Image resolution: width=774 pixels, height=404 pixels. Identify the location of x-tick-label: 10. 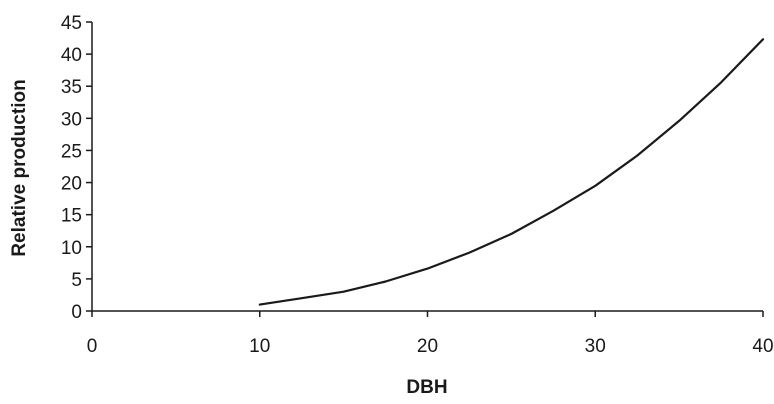
(259, 346).